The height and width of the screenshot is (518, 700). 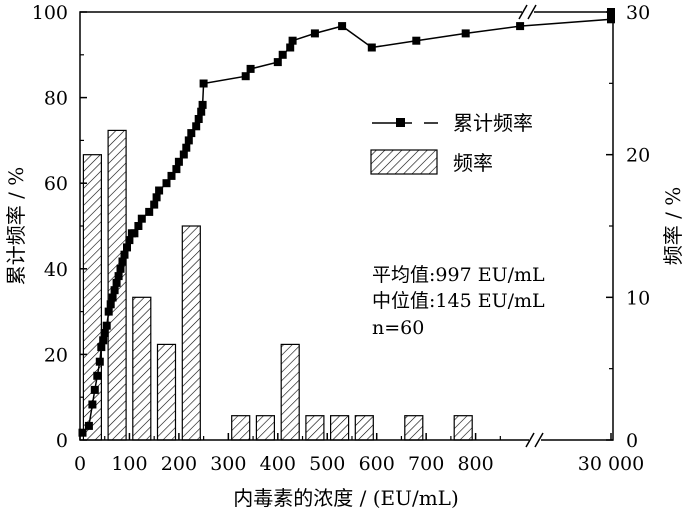 I want to click on x-tick-label: 400, so click(x=278, y=464).